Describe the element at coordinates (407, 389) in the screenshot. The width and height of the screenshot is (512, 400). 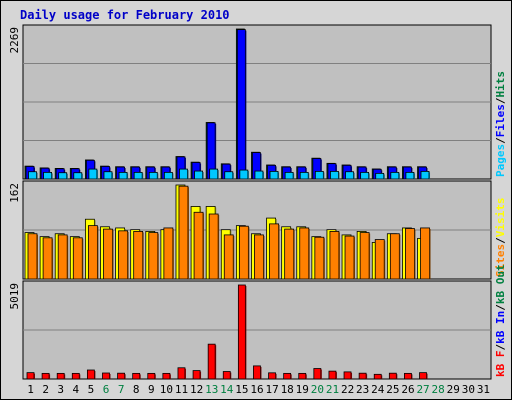
I see `x-tick-label: 26` at that location.